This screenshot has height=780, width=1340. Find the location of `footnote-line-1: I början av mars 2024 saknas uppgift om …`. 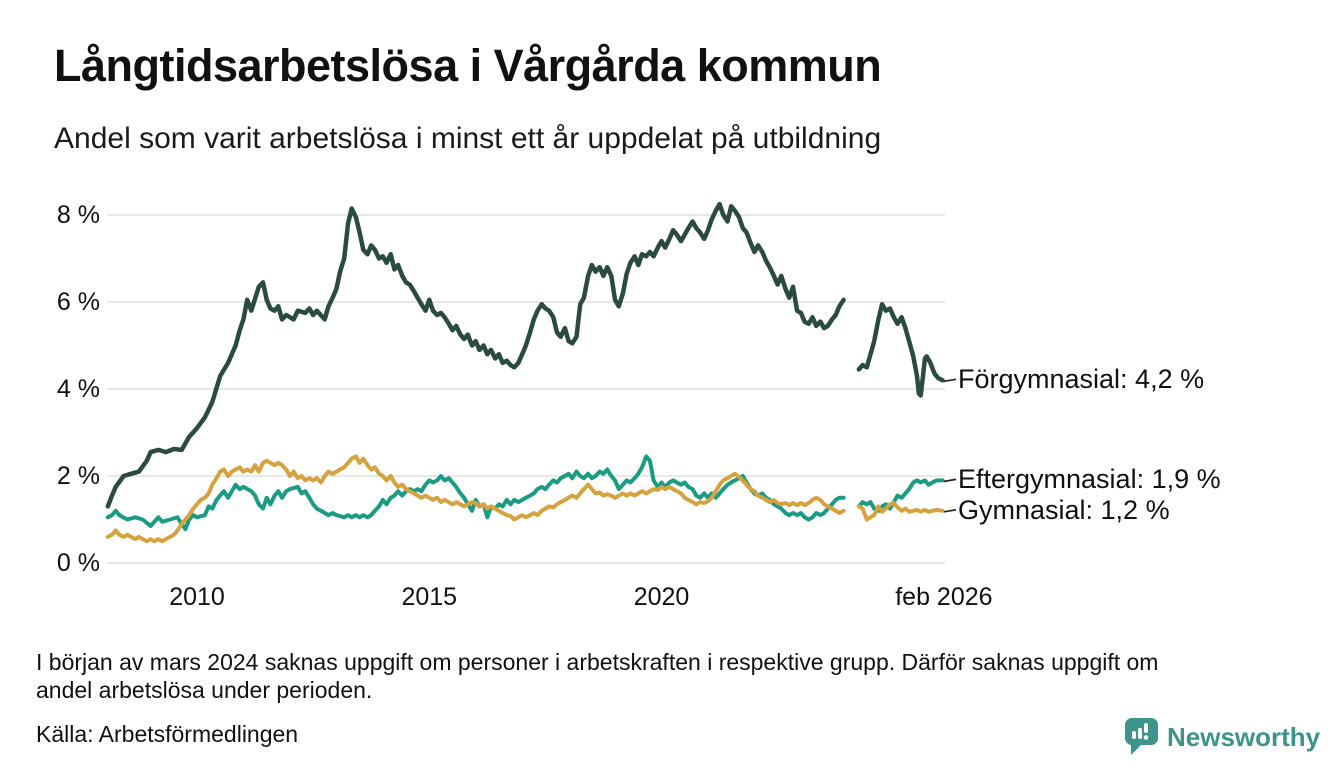

footnote-line-1: I början av mars 2024 saknas uppgift om … is located at coordinates (597, 662).